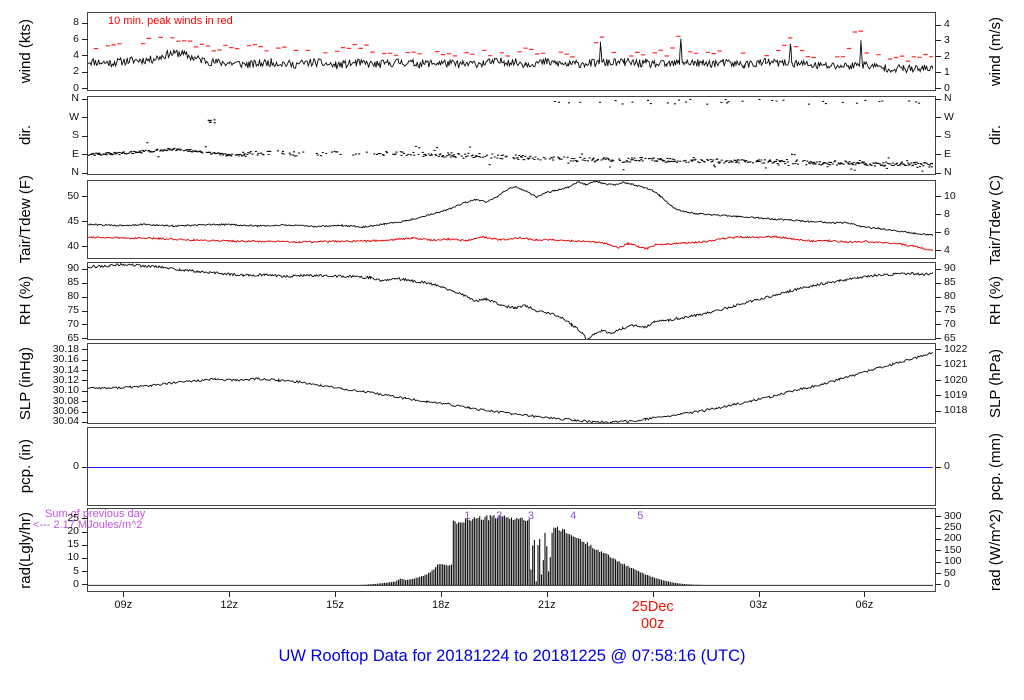 The image size is (1024, 700). I want to click on y-axis-title-slp-left: SLP (inHg), so click(25, 383).